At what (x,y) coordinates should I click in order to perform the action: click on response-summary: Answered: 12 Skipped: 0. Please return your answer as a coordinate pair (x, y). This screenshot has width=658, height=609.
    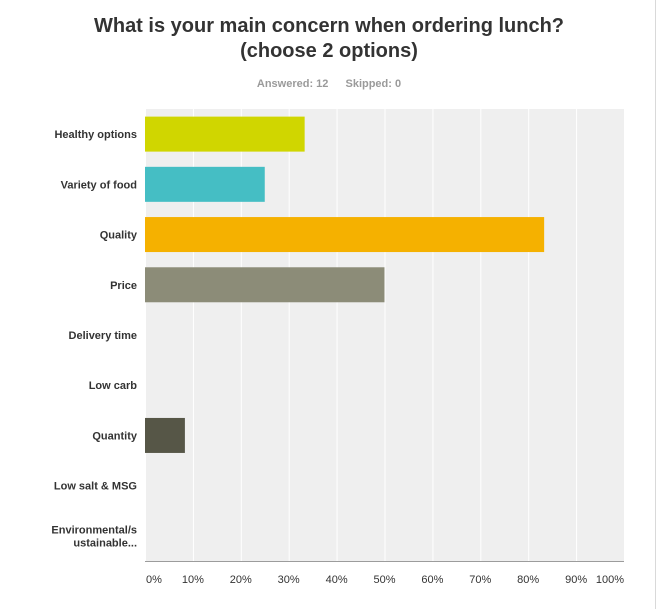
    Looking at the image, I should click on (329, 84).